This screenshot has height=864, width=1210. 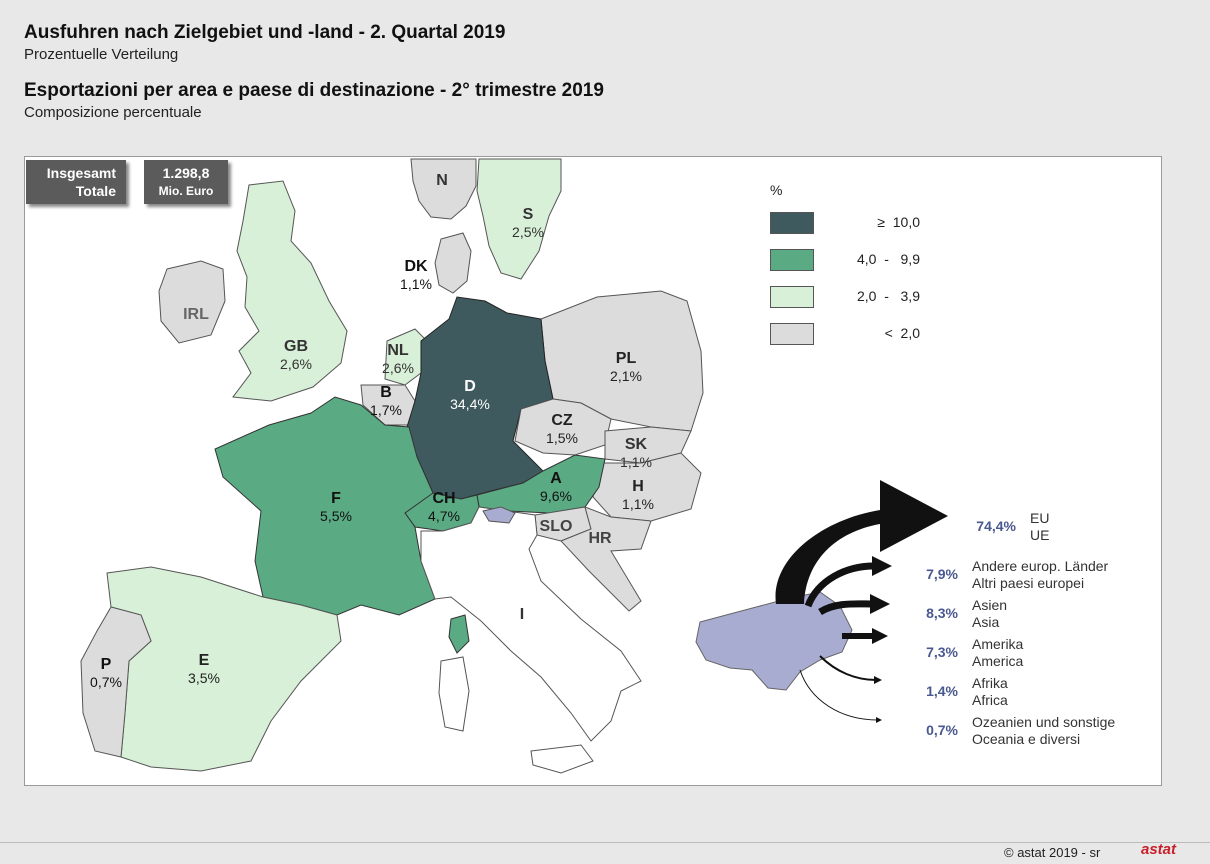 What do you see at coordinates (454, 694) in the screenshot?
I see `sardinia-shape` at bounding box center [454, 694].